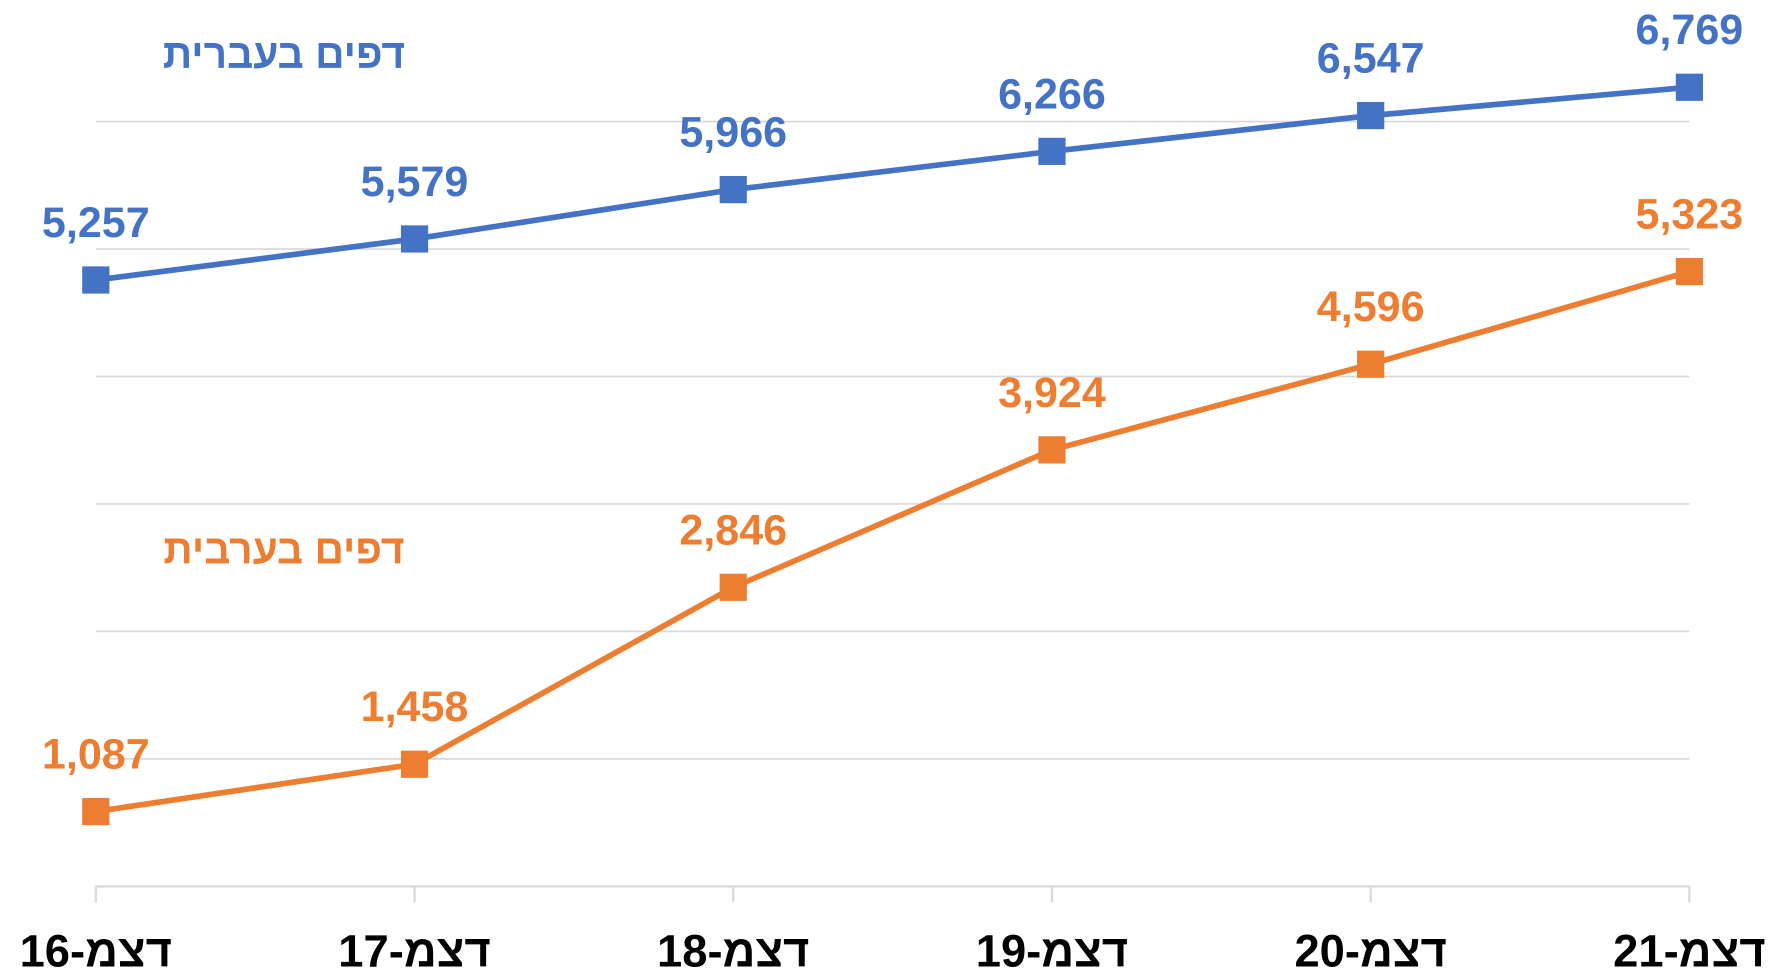 Image resolution: width=1775 pixels, height=977 pixels. Describe the element at coordinates (733, 950) in the screenshot. I see `x-tick-label: דצמ-18` at that location.